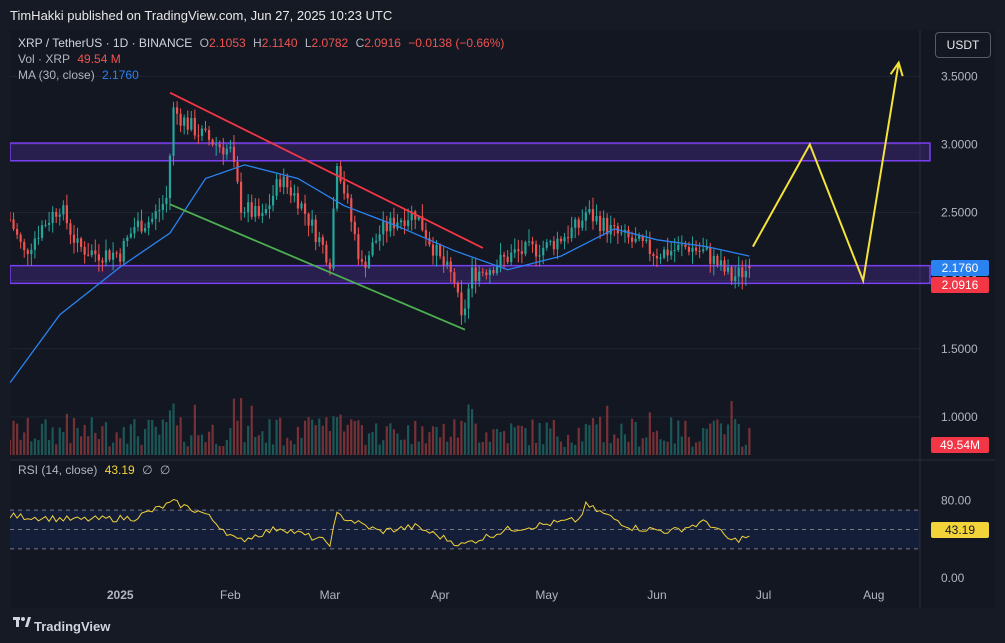  I want to click on price-tick-label: 3.5000, so click(959, 76).